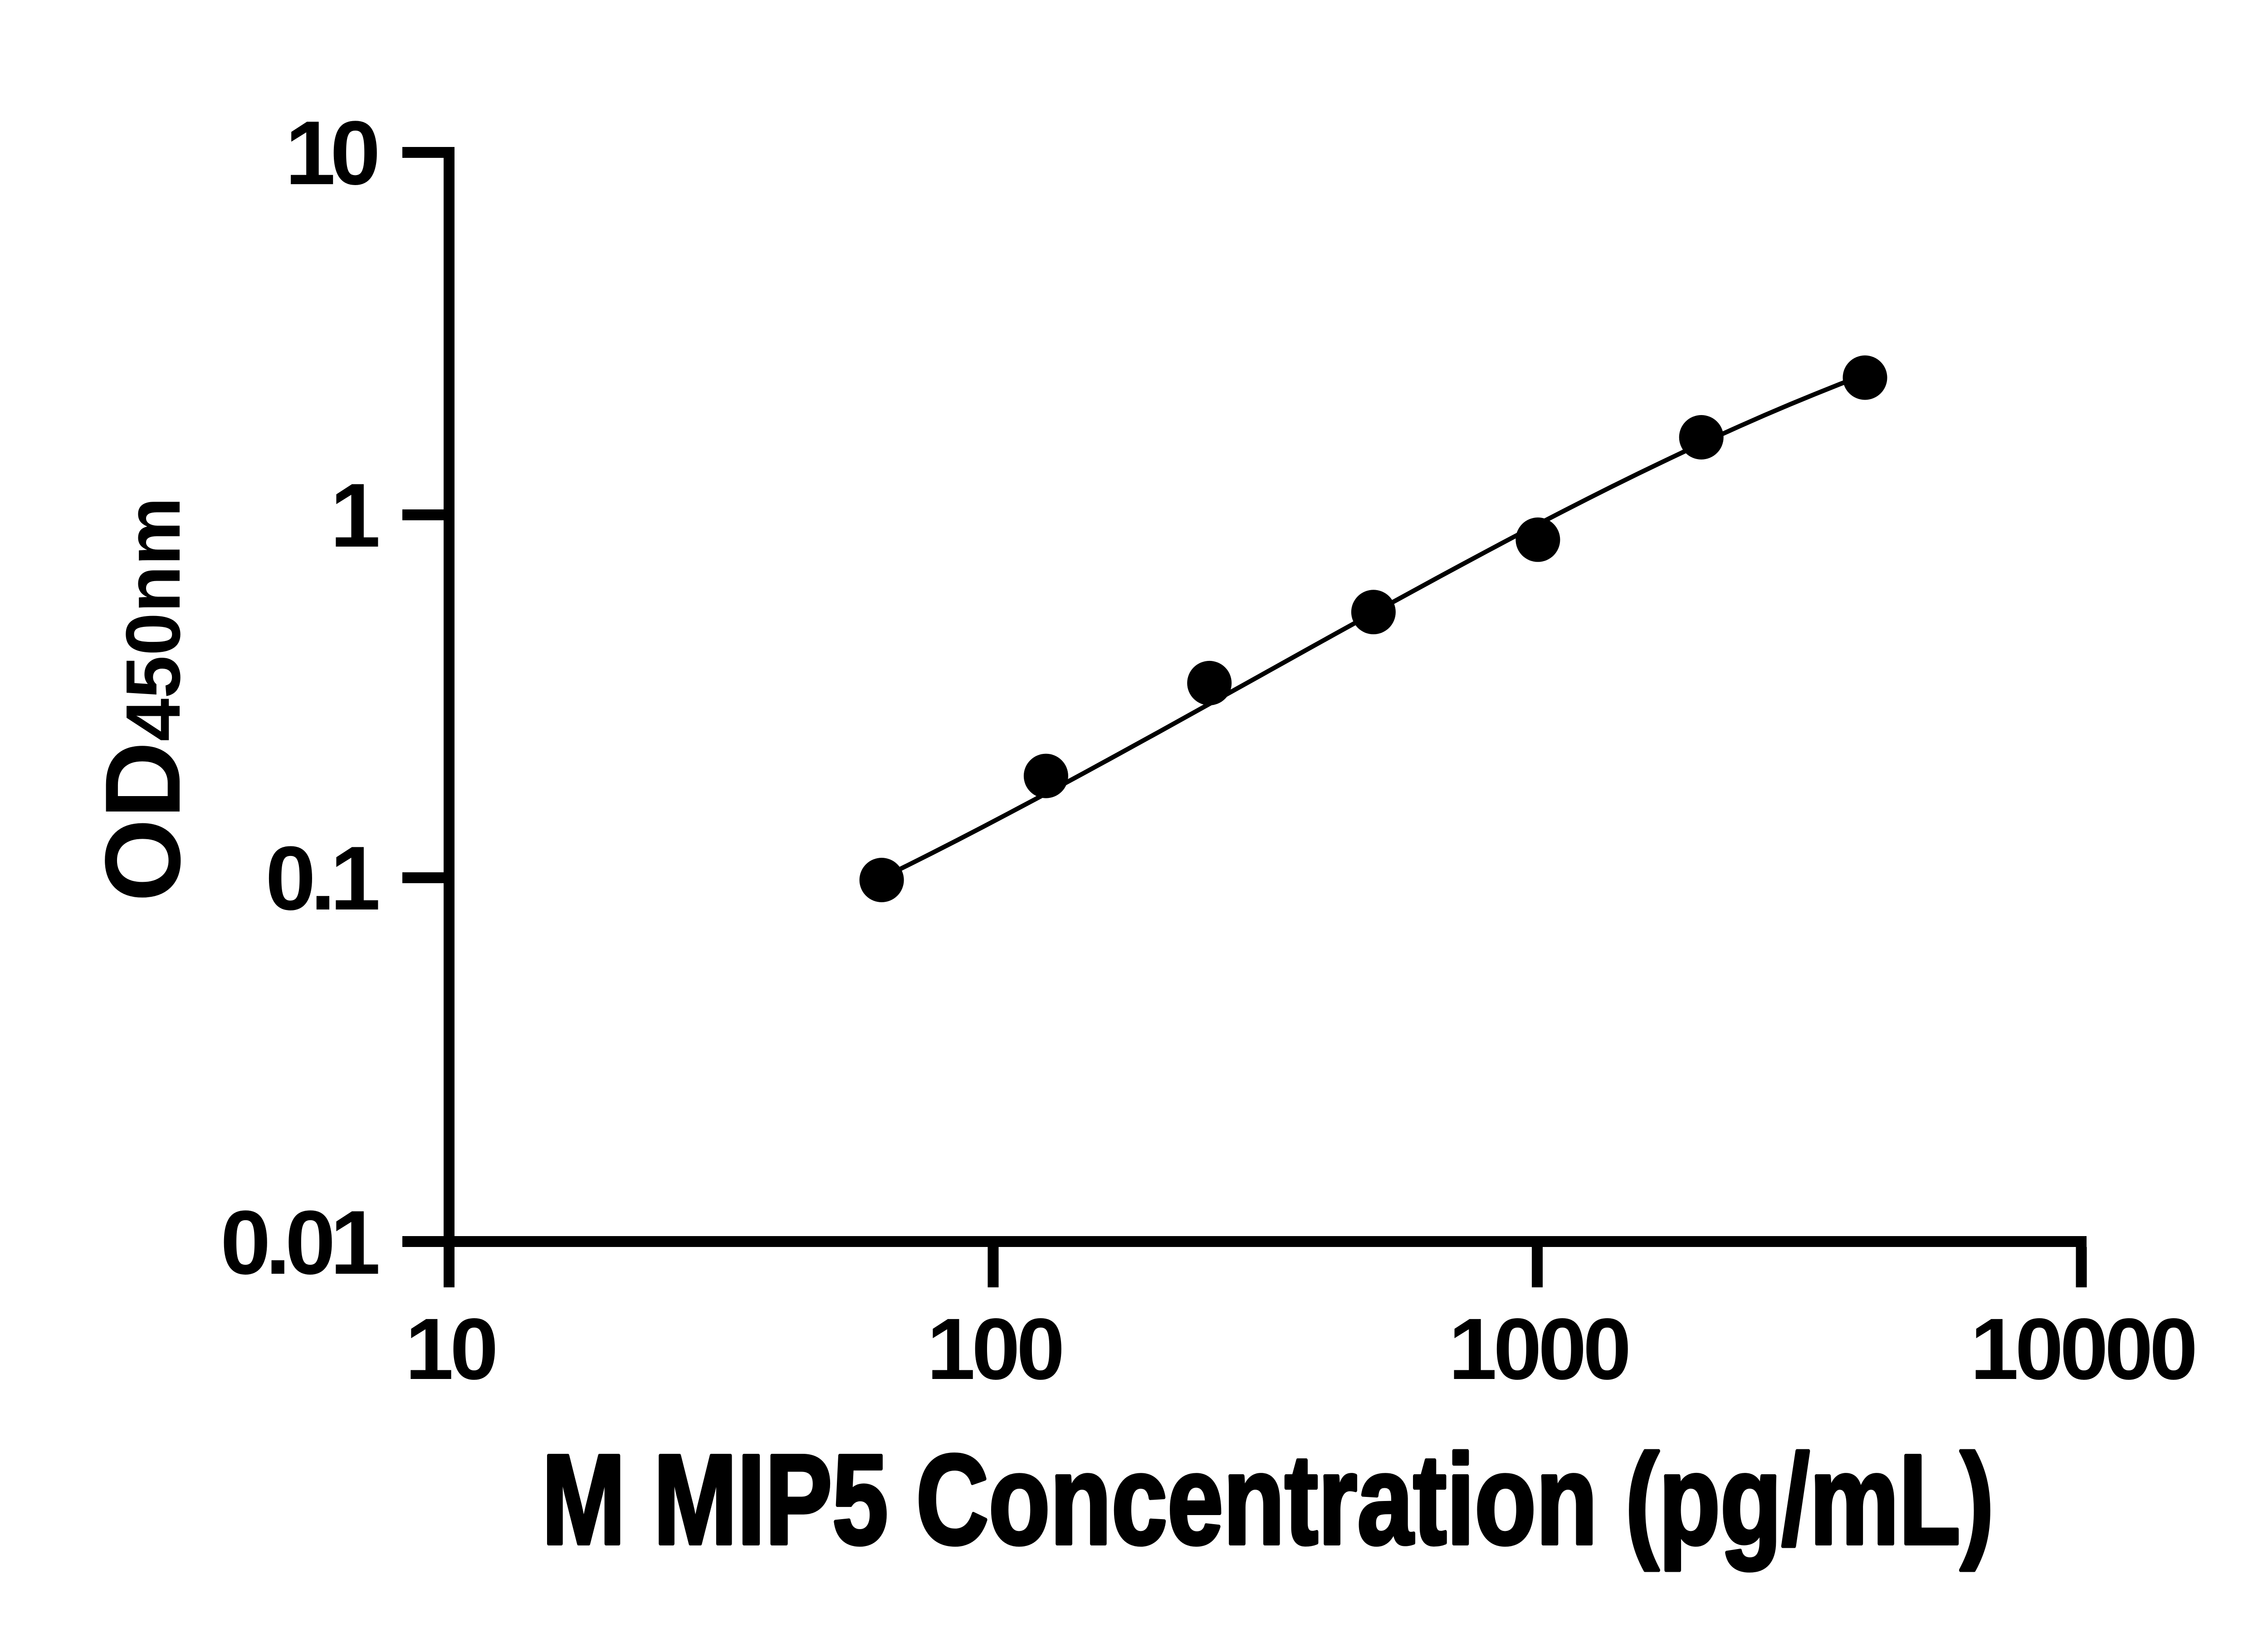 Image resolution: width=2268 pixels, height=1633 pixels. I want to click on svg-text: M MIP5 Concentration (pg/mL), so click(1268, 1499).